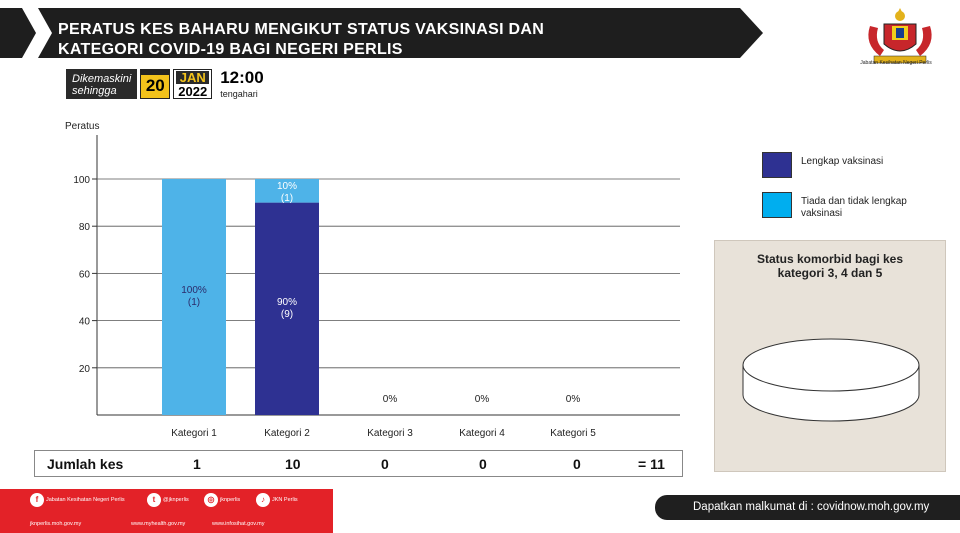 This screenshot has width=960, height=533. I want to click on legend-swatch-incomplete, so click(777, 205).